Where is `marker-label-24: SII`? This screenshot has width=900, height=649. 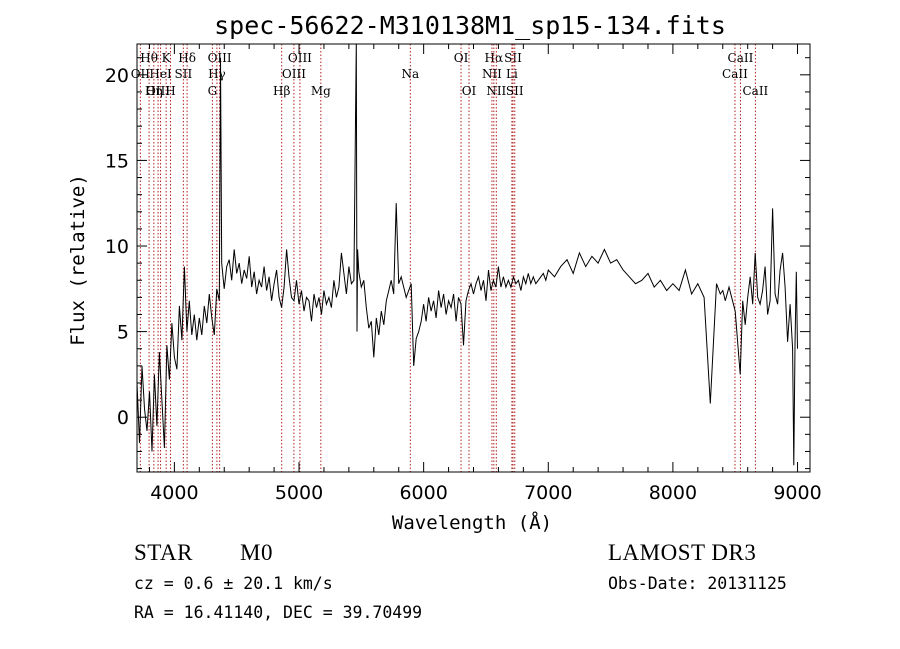
marker-label-24: SII is located at coordinates (515, 91).